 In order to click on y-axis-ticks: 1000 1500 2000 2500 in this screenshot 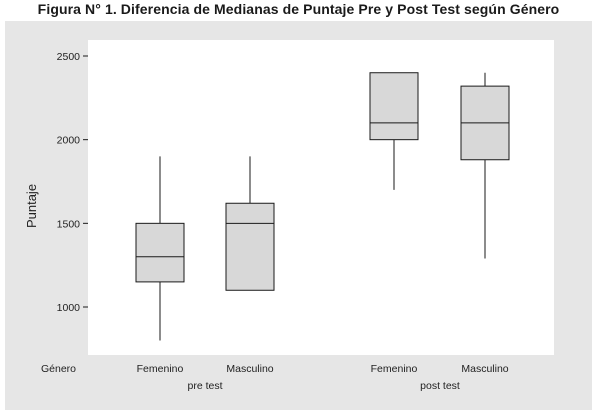, I will do `click(72, 182)`.